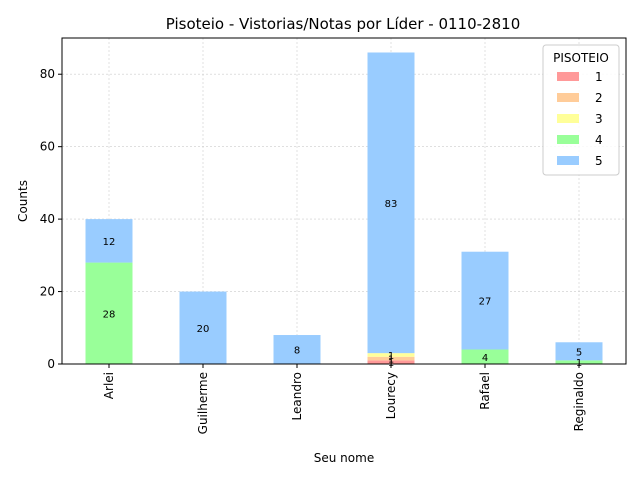 The image size is (640, 480). I want to click on bar-value-label: 4, so click(485, 358).